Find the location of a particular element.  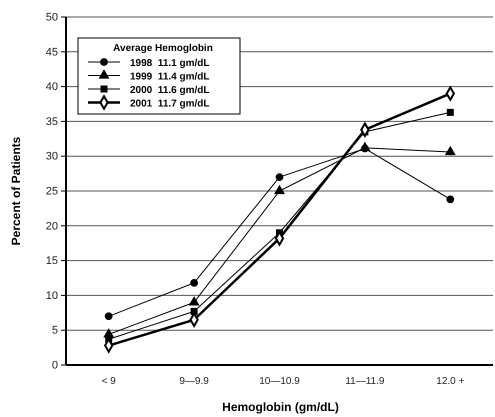

legend-label: 1998 11.1 gm/dL is located at coordinates (170, 63).